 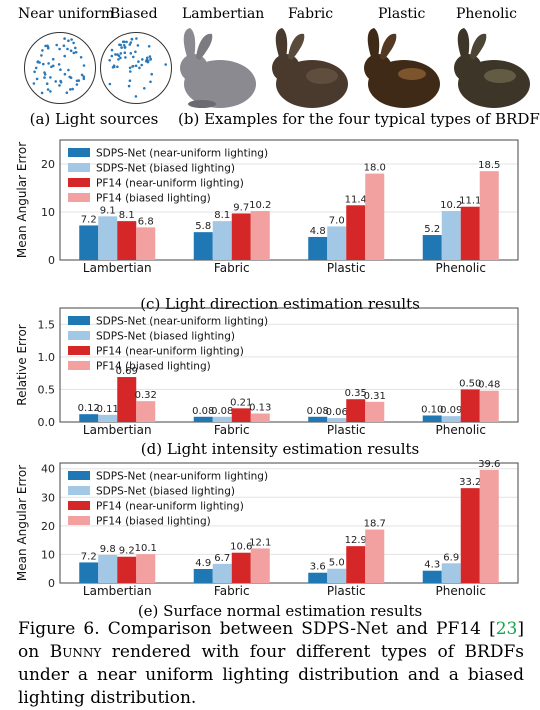 What do you see at coordinates (75, 652) in the screenshot?
I see `bunny-small-caps: Bunny` at bounding box center [75, 652].